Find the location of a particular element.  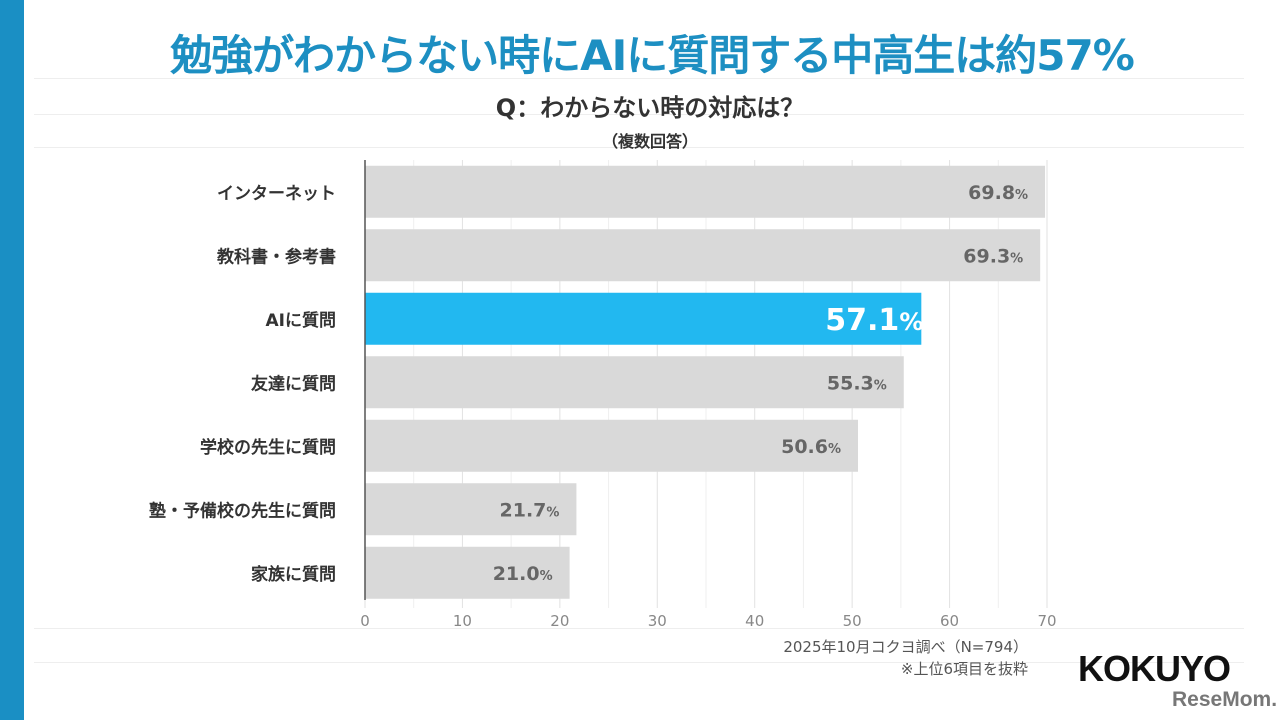

chart-subtitle: （複数回答） is located at coordinates (649, 141).